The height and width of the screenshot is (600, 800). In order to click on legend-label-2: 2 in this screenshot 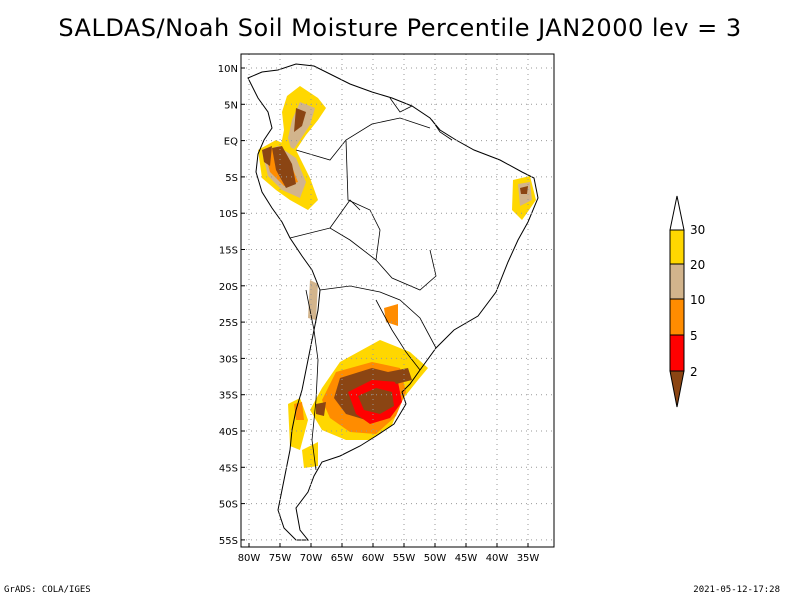, I will do `click(694, 372)`.